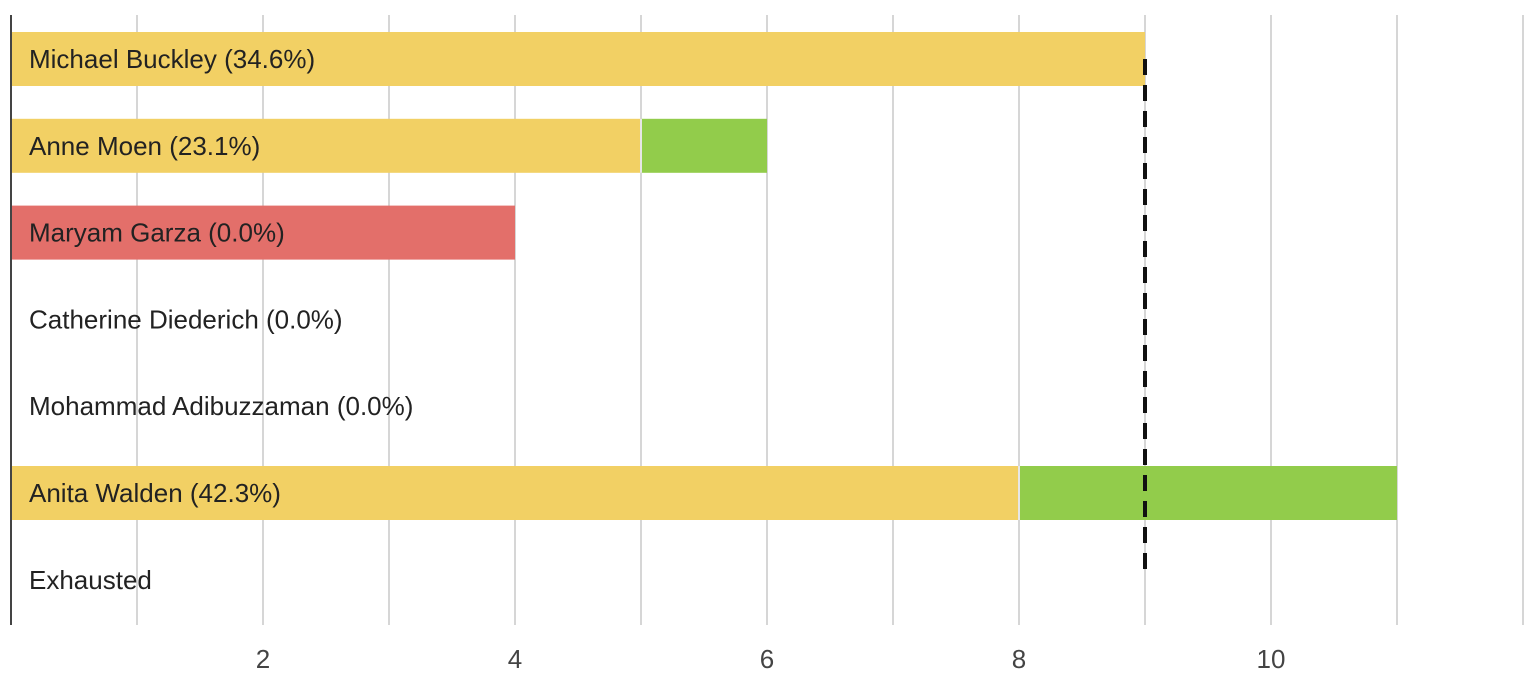 The width and height of the screenshot is (1536, 683). What do you see at coordinates (155, 493) in the screenshot?
I see `bar-label-5: Anita Walden (42.3%)` at bounding box center [155, 493].